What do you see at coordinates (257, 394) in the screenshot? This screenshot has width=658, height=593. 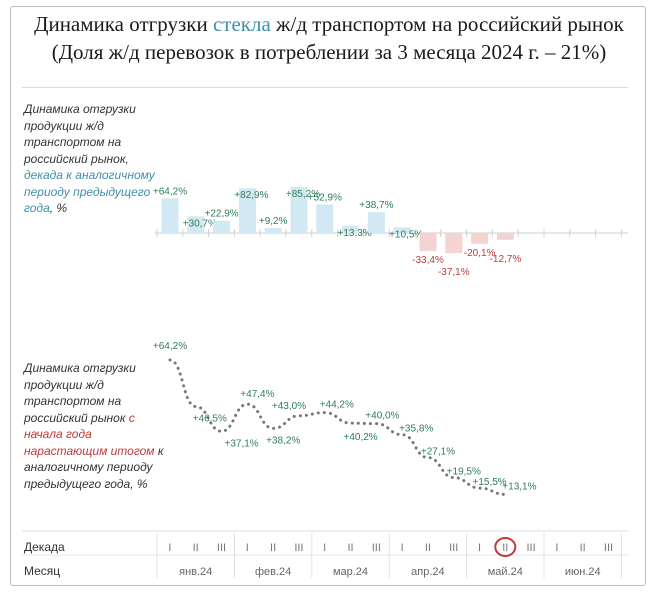 I see `line-value-label: +47,4%` at bounding box center [257, 394].